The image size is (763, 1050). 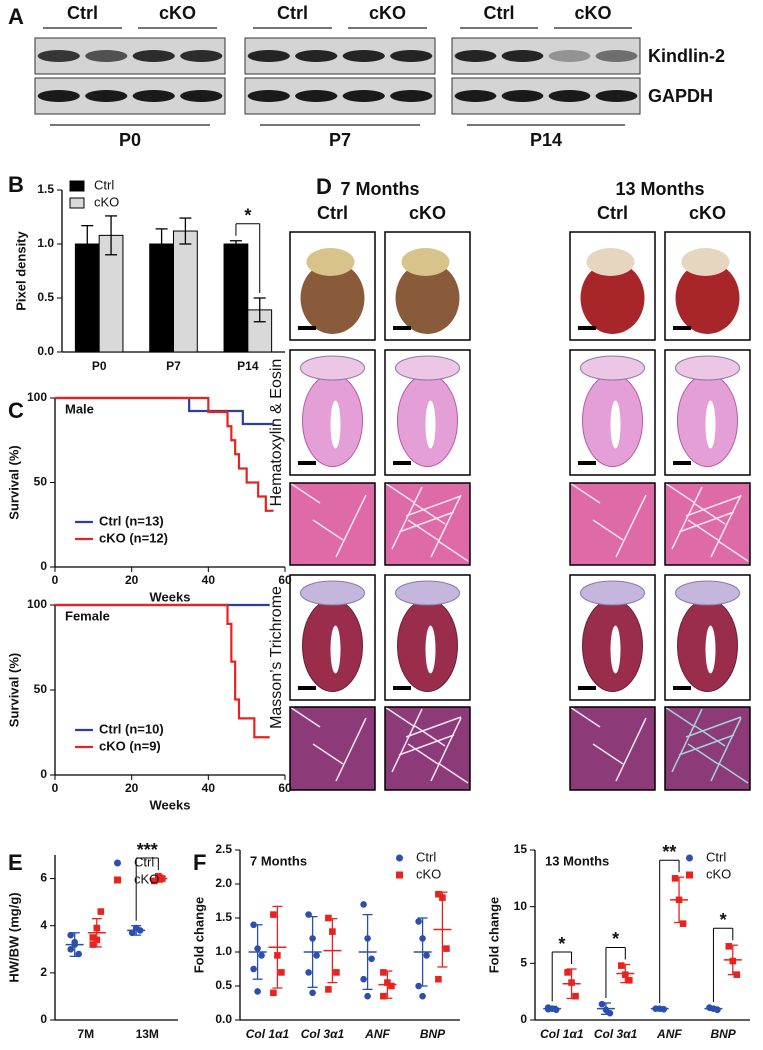 What do you see at coordinates (133, 537) in the screenshot?
I see `legend-label: cKO (n=12)` at bounding box center [133, 537].